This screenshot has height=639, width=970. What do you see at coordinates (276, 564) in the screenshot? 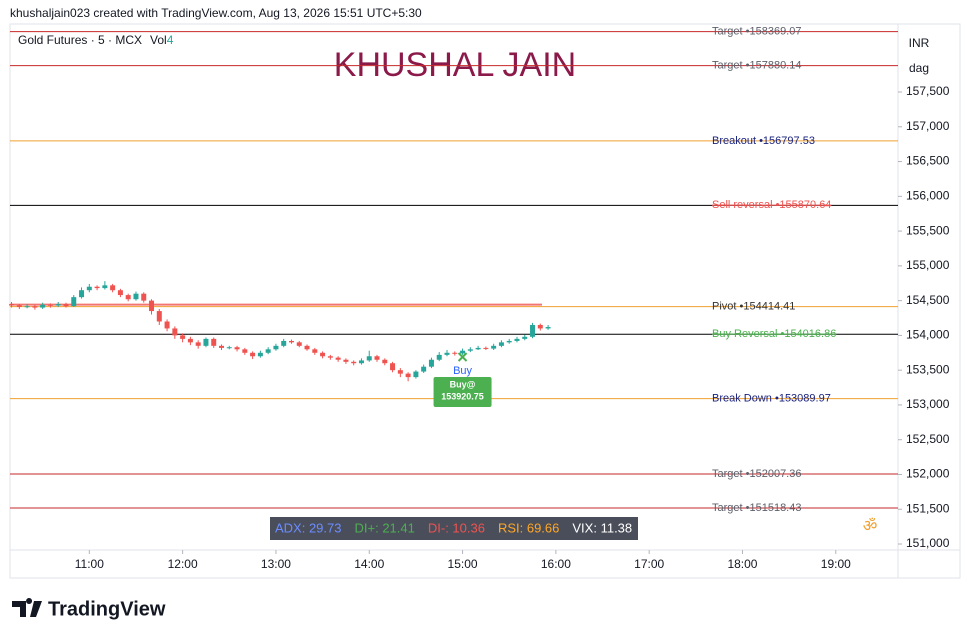
I see `x-tick-label: 13:00` at bounding box center [276, 564].